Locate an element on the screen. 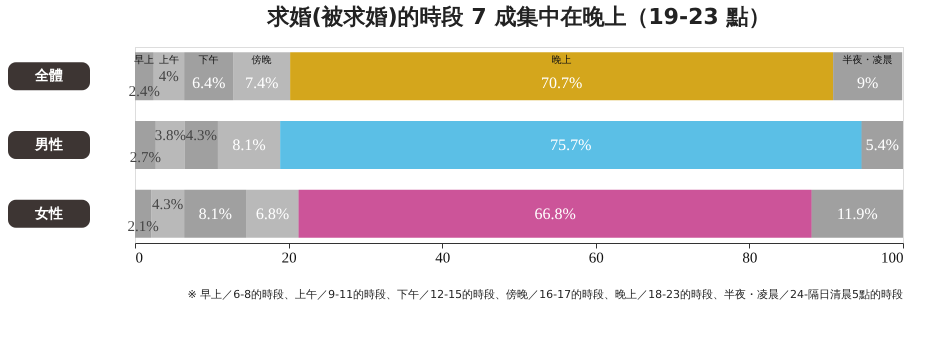 The image size is (939, 340). x-tick-label: 100 is located at coordinates (892, 258).